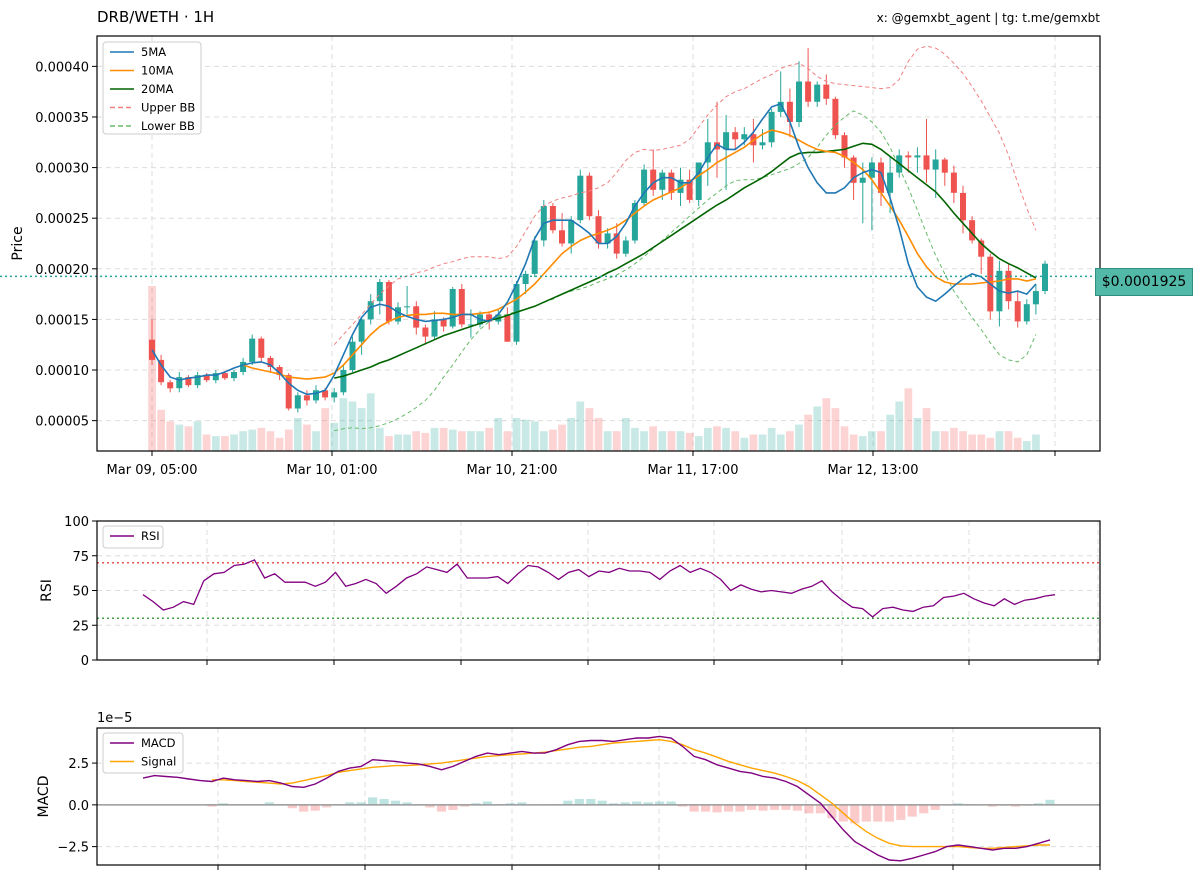  What do you see at coordinates (85, 661) in the screenshot?
I see `rsi-ytick-label: 0` at bounding box center [85, 661].